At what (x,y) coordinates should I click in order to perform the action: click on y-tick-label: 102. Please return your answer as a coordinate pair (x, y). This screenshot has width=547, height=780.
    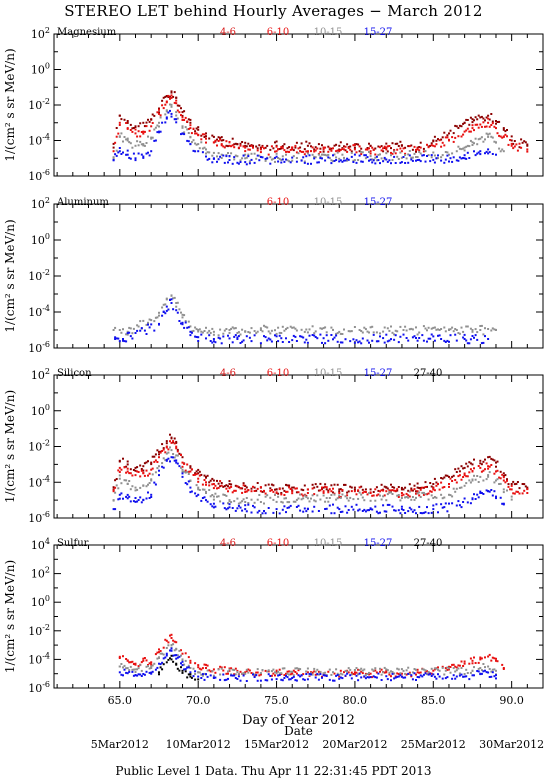
    Looking at the image, I should click on (40, 33).